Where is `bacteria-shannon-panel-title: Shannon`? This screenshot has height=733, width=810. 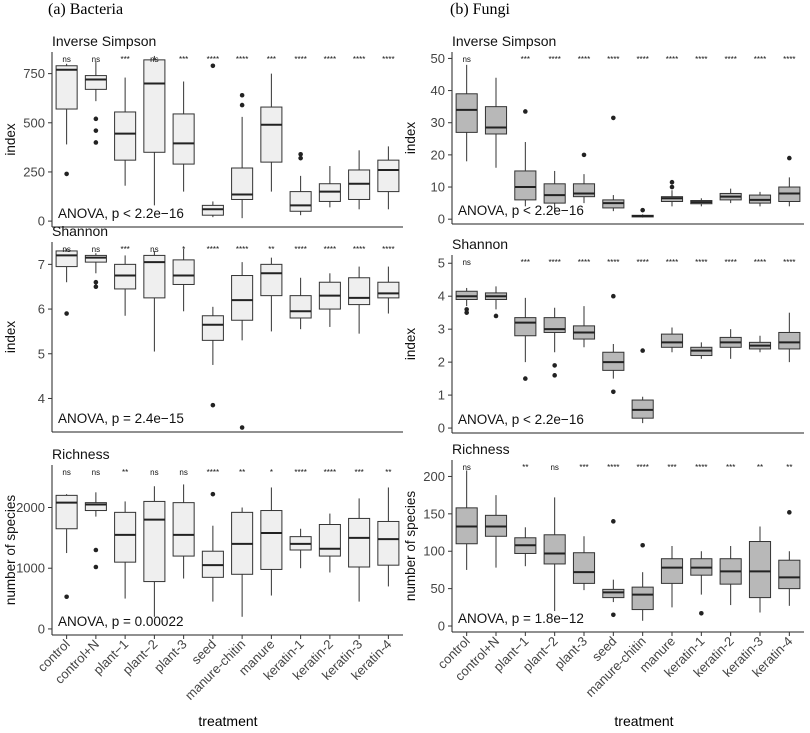 bacteria-shannon-panel-title: Shannon is located at coordinates (80, 231).